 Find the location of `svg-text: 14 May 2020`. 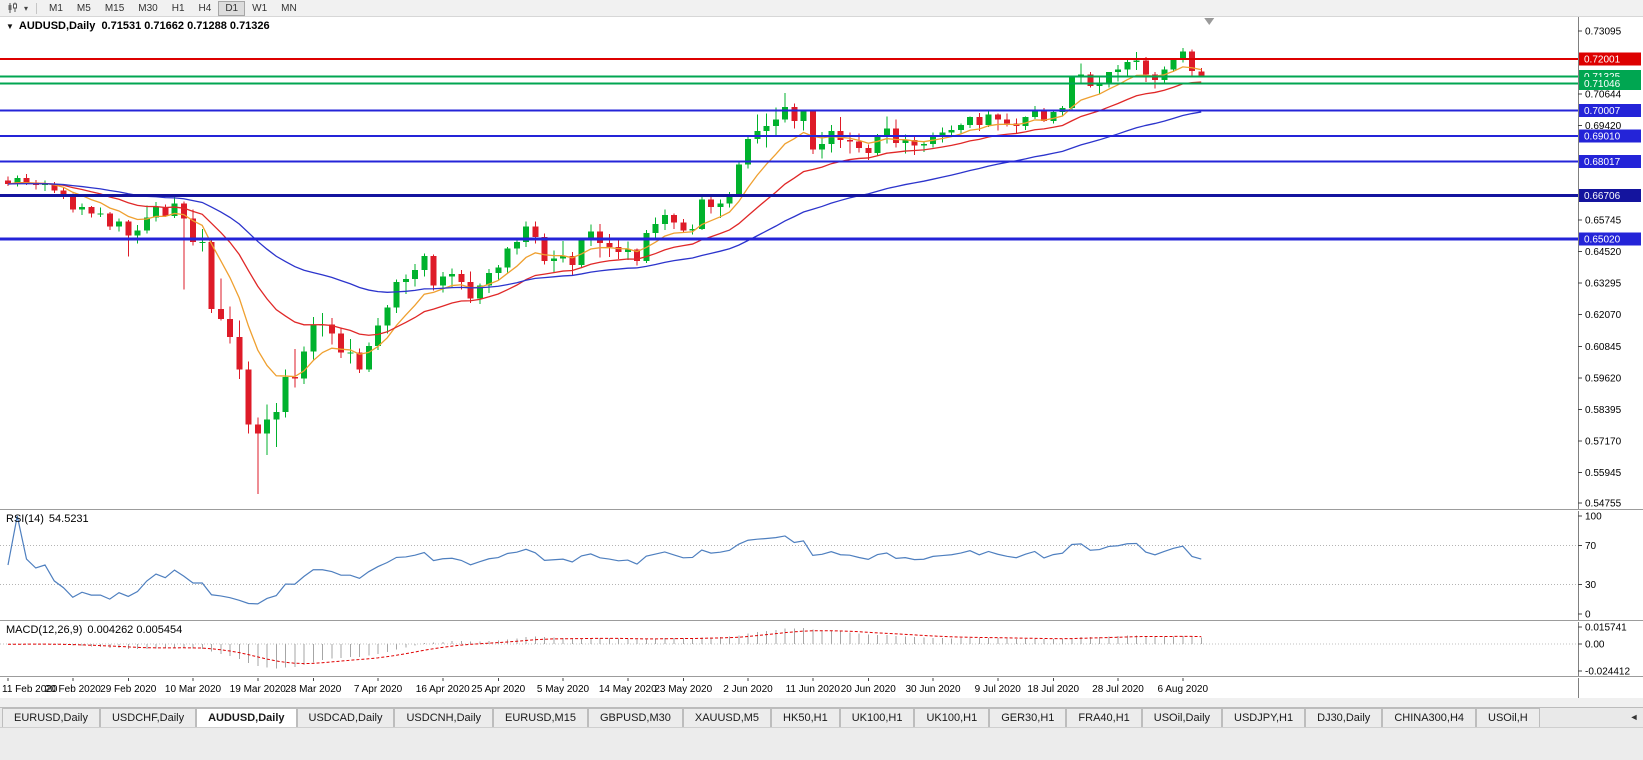

svg-text: 14 May 2020 is located at coordinates (628, 689).